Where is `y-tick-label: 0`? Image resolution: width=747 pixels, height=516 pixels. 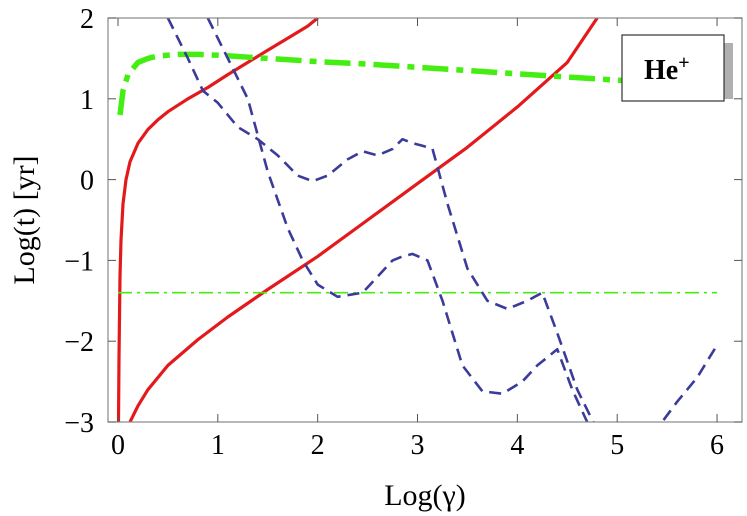 y-tick-label: 0 is located at coordinates (87, 181).